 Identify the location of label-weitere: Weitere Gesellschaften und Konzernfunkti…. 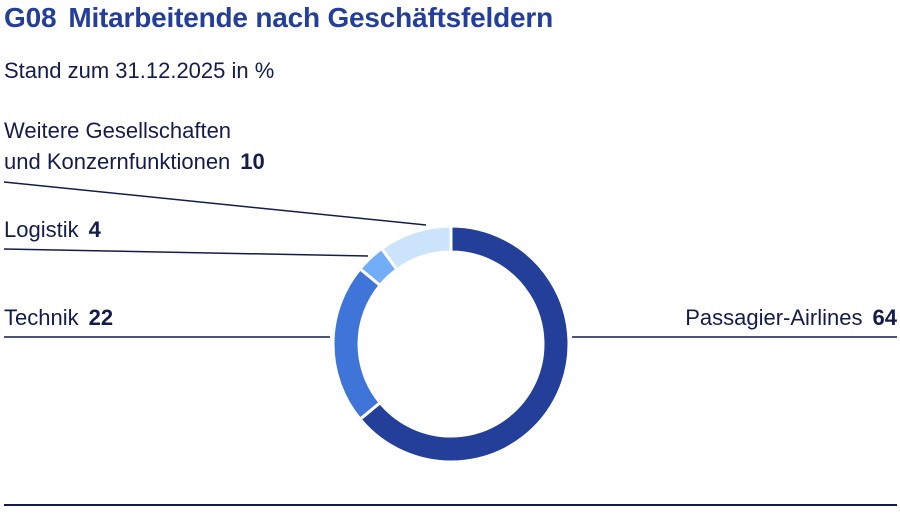
(134, 146).